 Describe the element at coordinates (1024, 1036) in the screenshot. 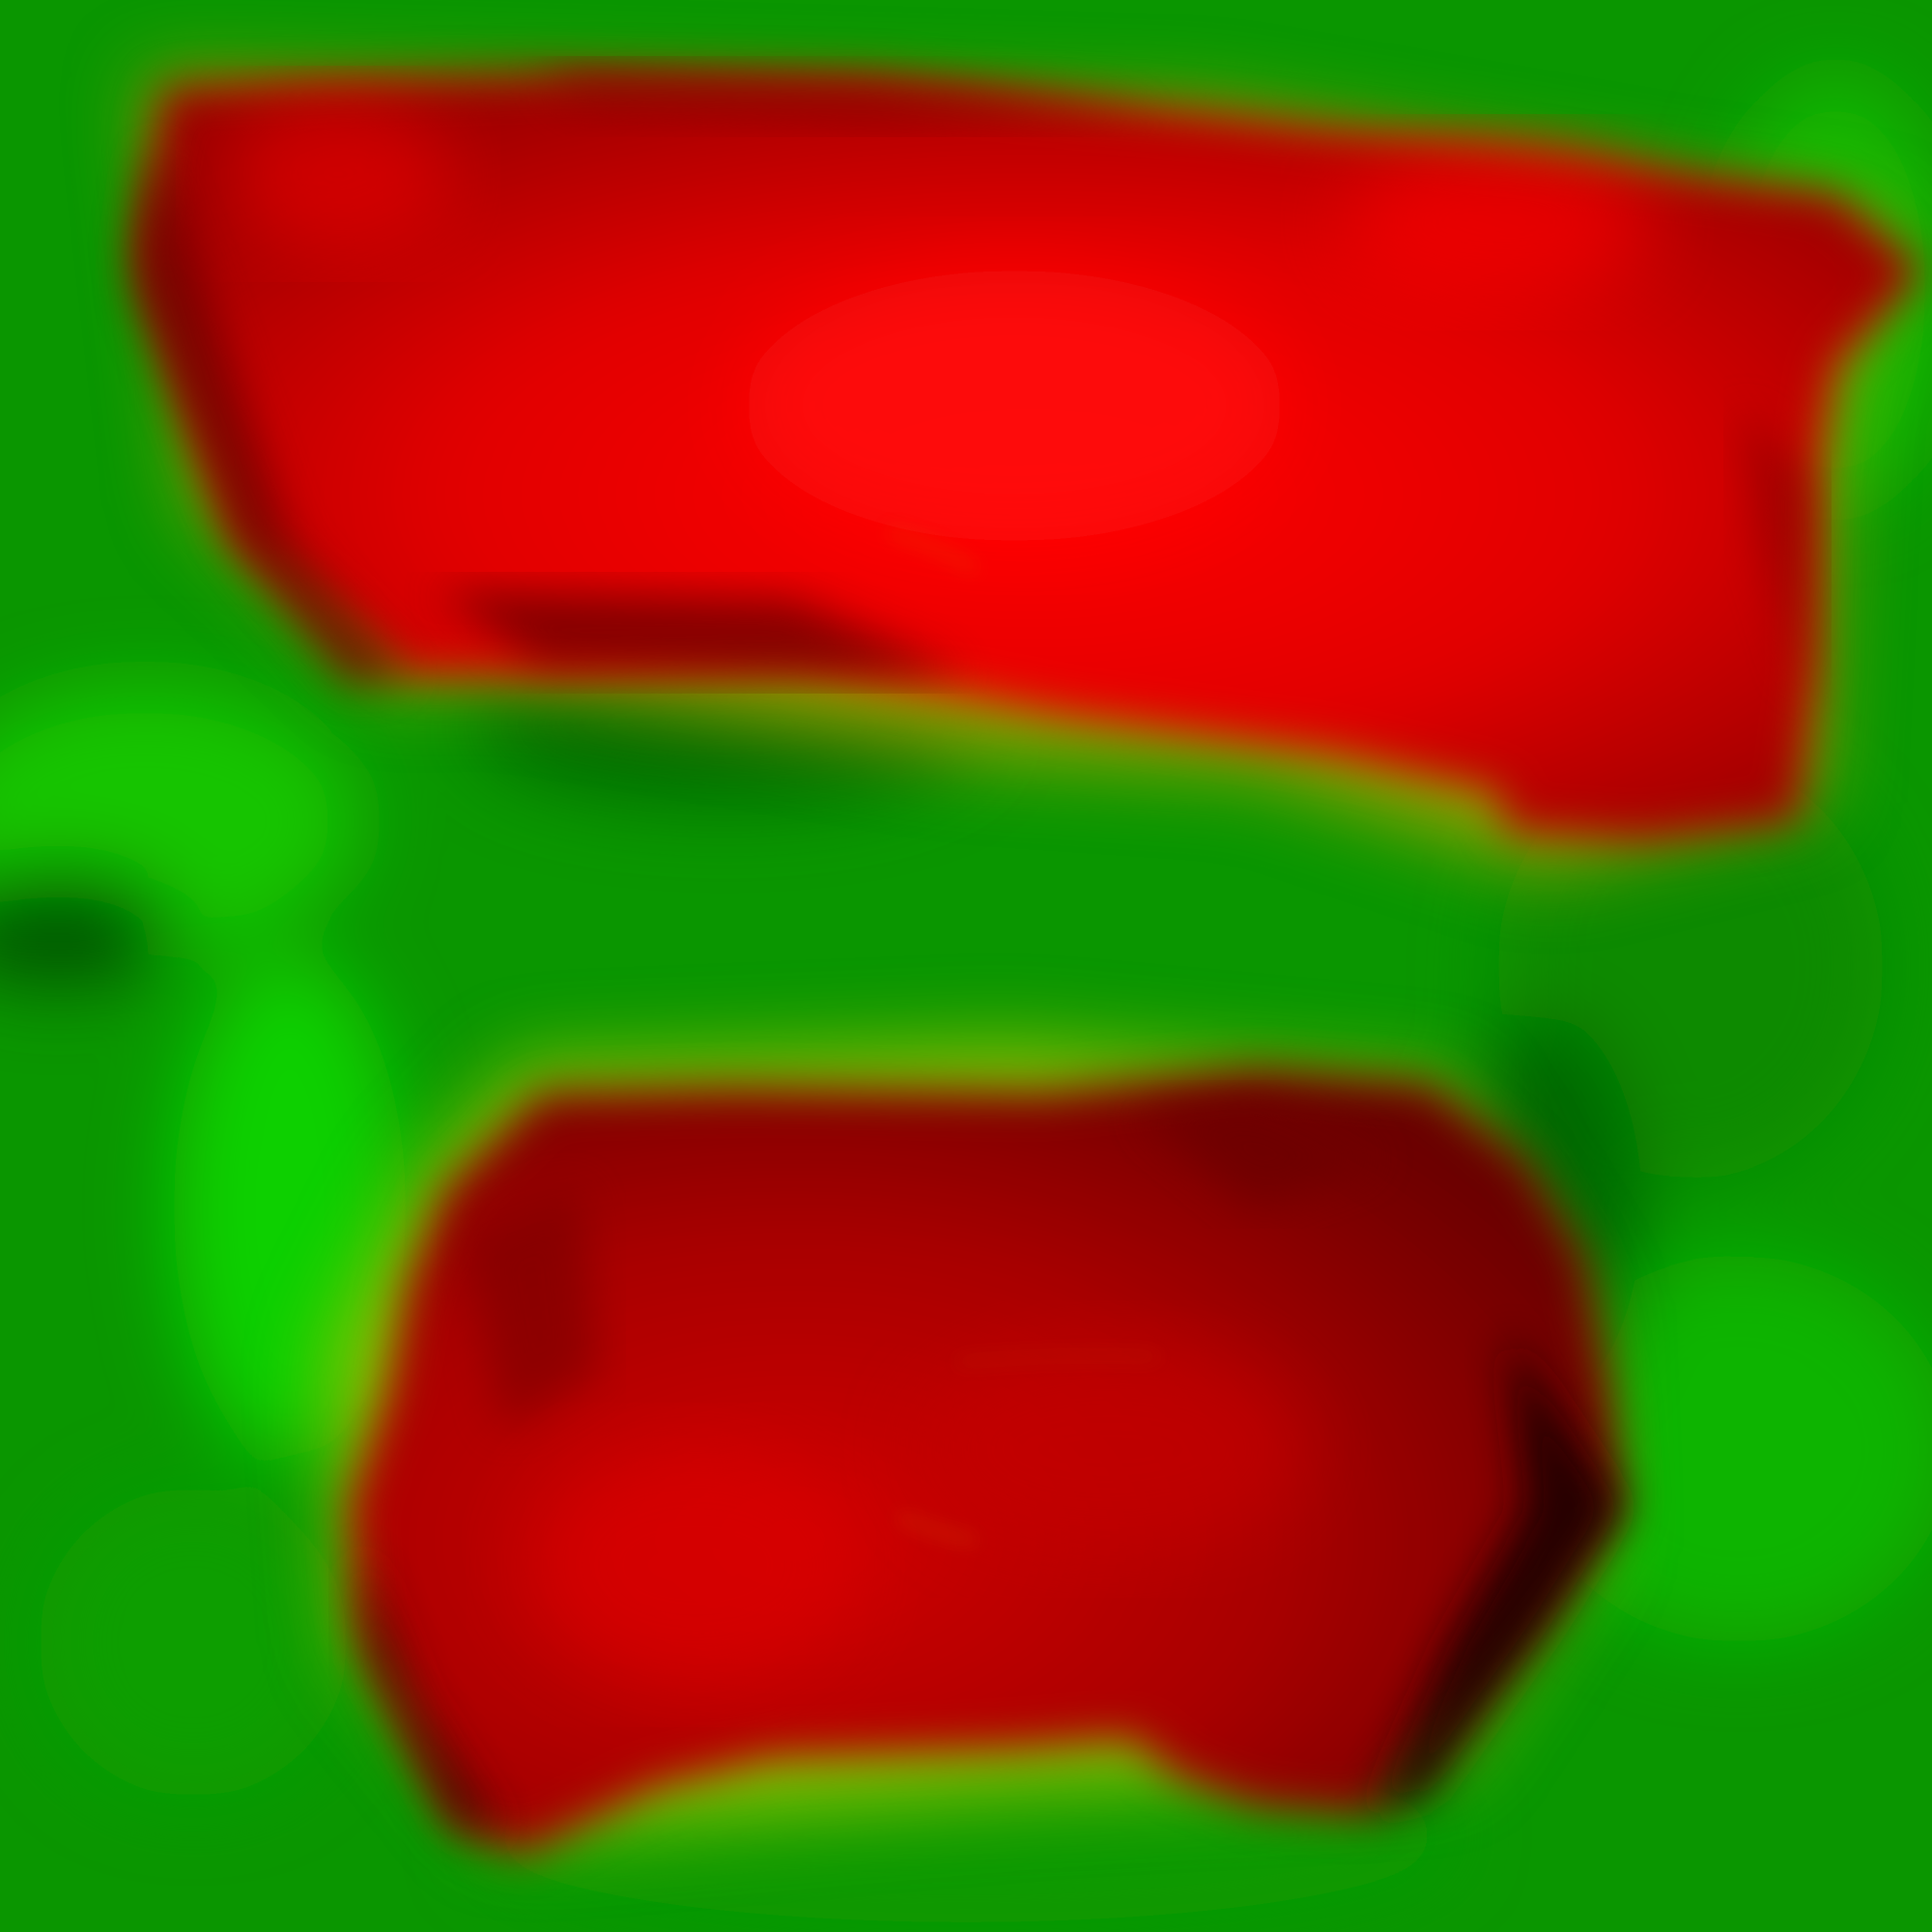

I see `streaks` at that location.